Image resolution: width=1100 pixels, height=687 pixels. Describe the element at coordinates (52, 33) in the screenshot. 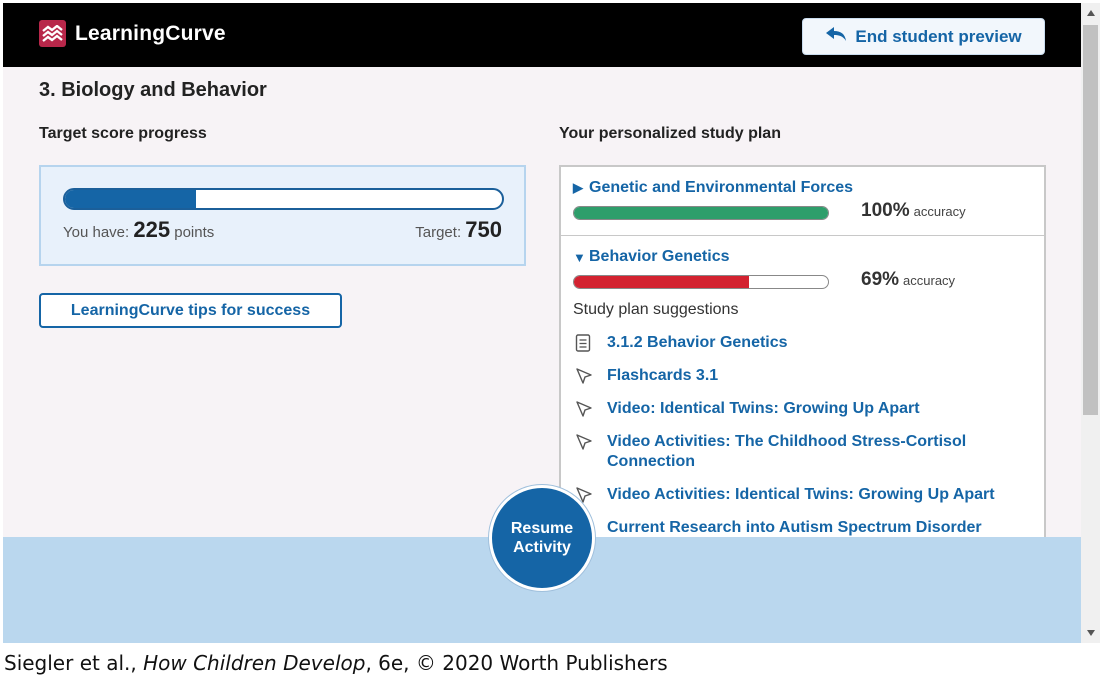

I see `learningcurve-logo-icon` at that location.